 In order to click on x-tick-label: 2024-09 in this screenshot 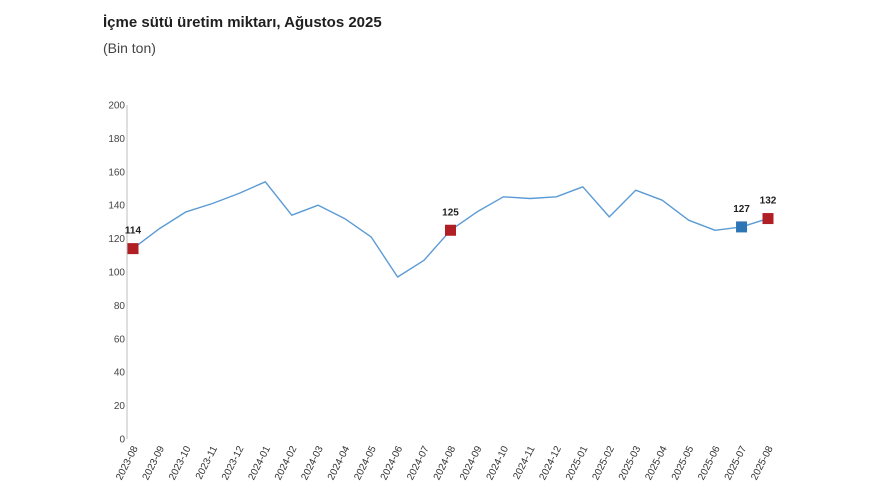, I will do `click(471, 463)`.